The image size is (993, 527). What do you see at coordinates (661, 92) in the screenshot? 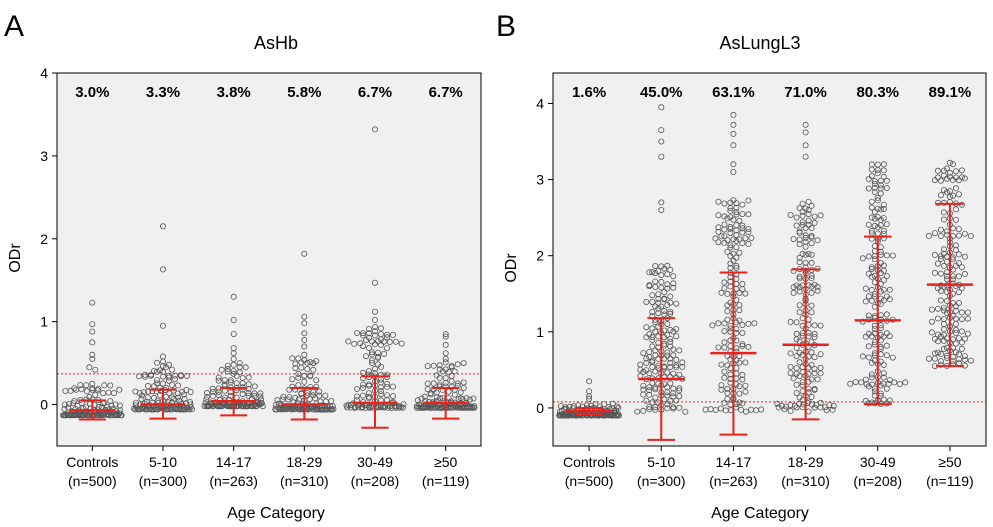
I see `percent-label: 45.0%` at bounding box center [661, 92].